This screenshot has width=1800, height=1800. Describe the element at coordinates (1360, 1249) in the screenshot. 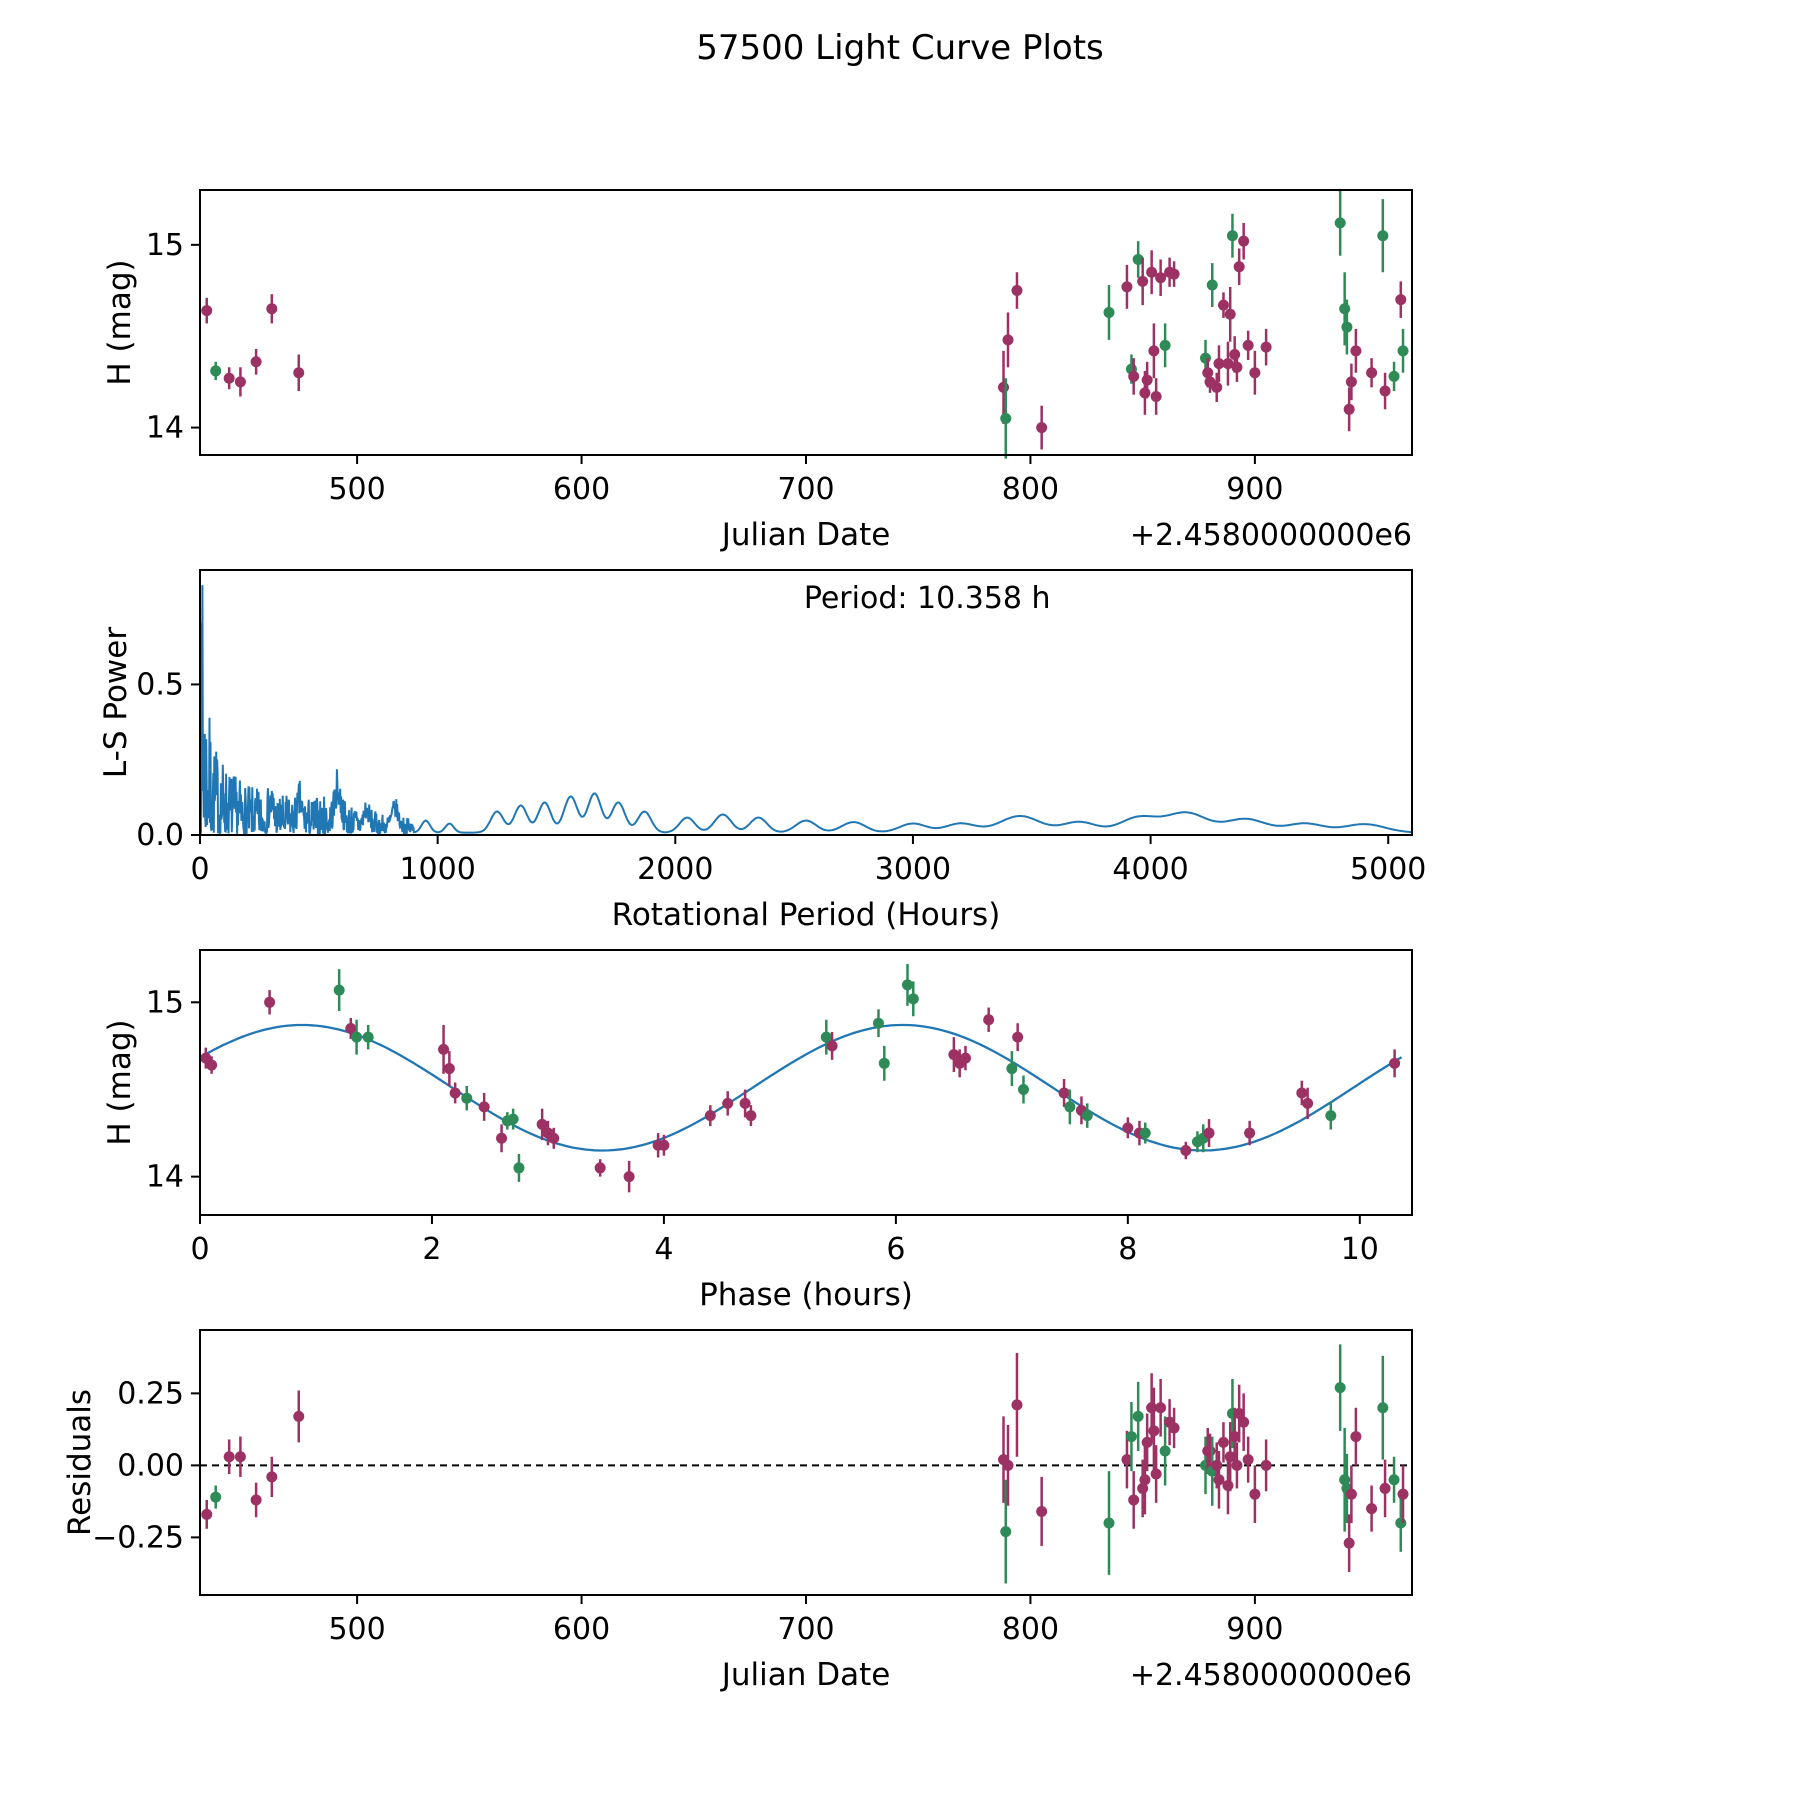

I see `x-tick-label: 10` at that location.